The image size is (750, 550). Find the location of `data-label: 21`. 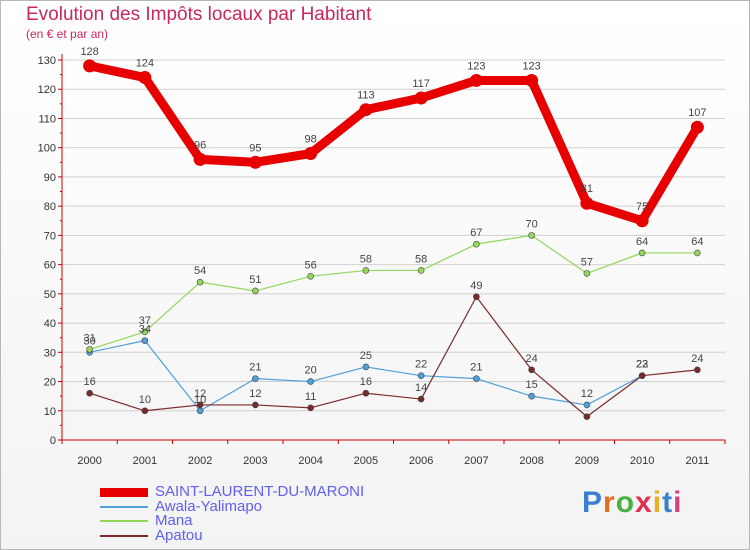

data-label: 21 is located at coordinates (476, 368).